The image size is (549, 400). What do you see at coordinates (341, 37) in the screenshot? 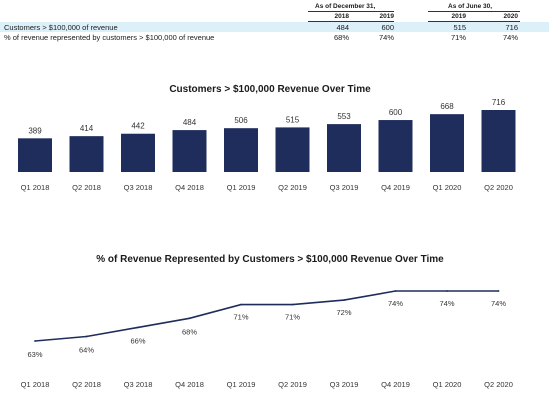
I see `cell-pct-2018: 68%` at bounding box center [341, 37].